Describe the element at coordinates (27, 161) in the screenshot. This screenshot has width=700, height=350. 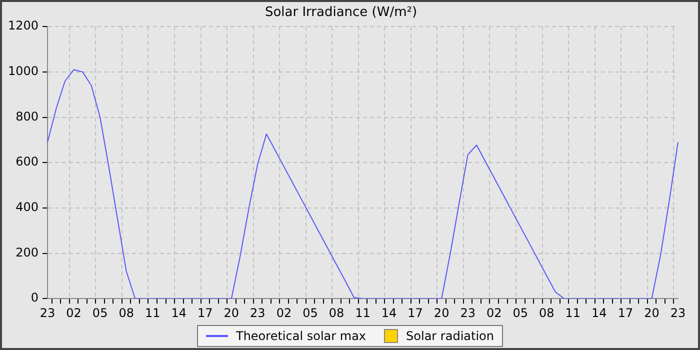
I see `y-tick-label: 600` at that location.